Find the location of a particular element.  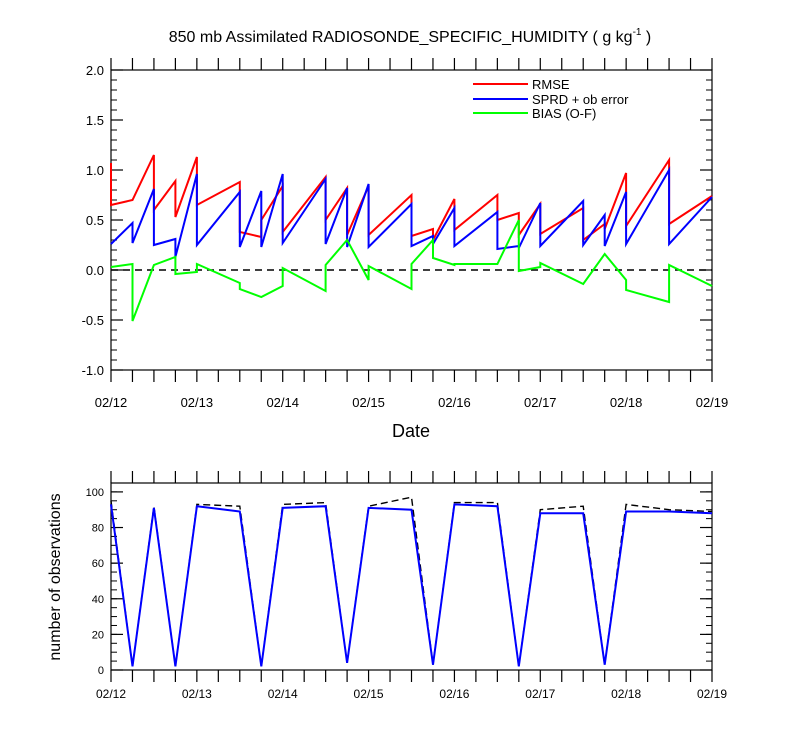

title-superscript: -1 is located at coordinates (637, 32).